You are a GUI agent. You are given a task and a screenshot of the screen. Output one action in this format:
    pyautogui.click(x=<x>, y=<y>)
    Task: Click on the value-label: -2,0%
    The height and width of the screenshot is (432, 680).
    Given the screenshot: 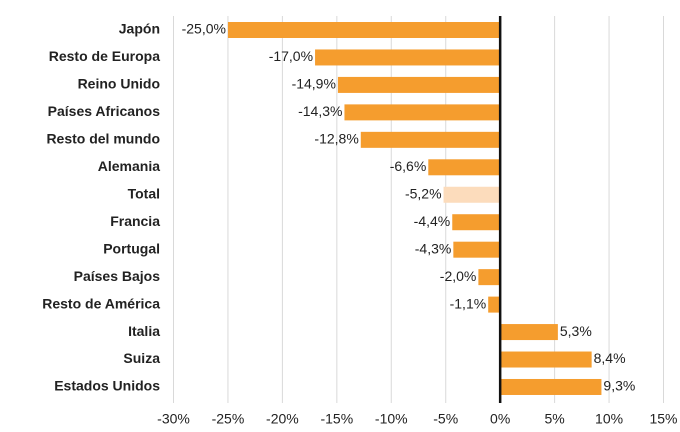 What is the action you would take?
    pyautogui.click(x=458, y=276)
    